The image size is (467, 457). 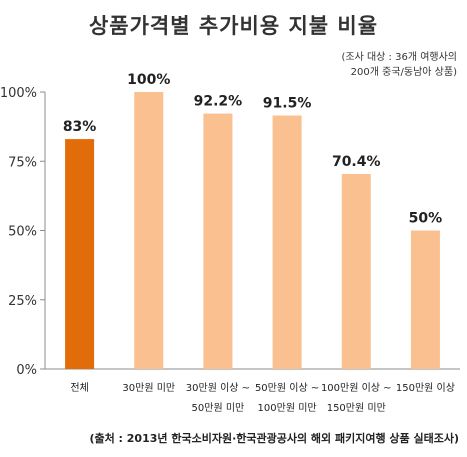 I want to click on category-label: 50만원 이상 ~, so click(x=287, y=388).